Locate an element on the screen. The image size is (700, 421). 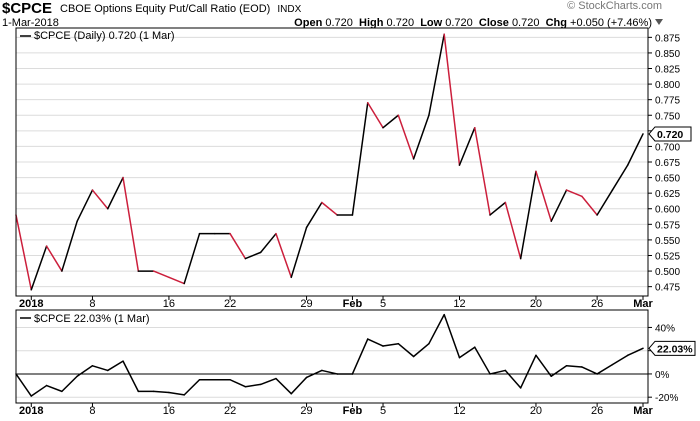
y-tick-label: 0.825 is located at coordinates (667, 70).